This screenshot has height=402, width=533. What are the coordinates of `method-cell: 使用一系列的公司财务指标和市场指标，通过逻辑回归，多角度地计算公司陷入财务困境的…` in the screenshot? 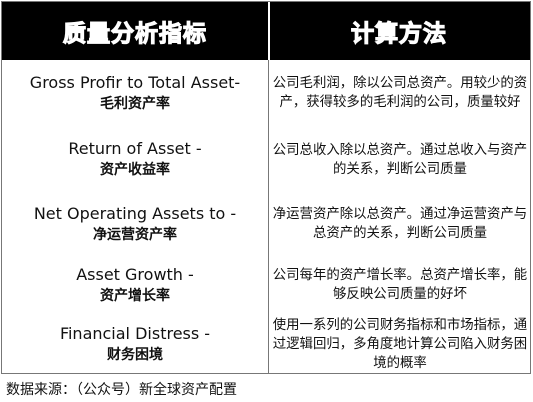 It's located at (400, 344).